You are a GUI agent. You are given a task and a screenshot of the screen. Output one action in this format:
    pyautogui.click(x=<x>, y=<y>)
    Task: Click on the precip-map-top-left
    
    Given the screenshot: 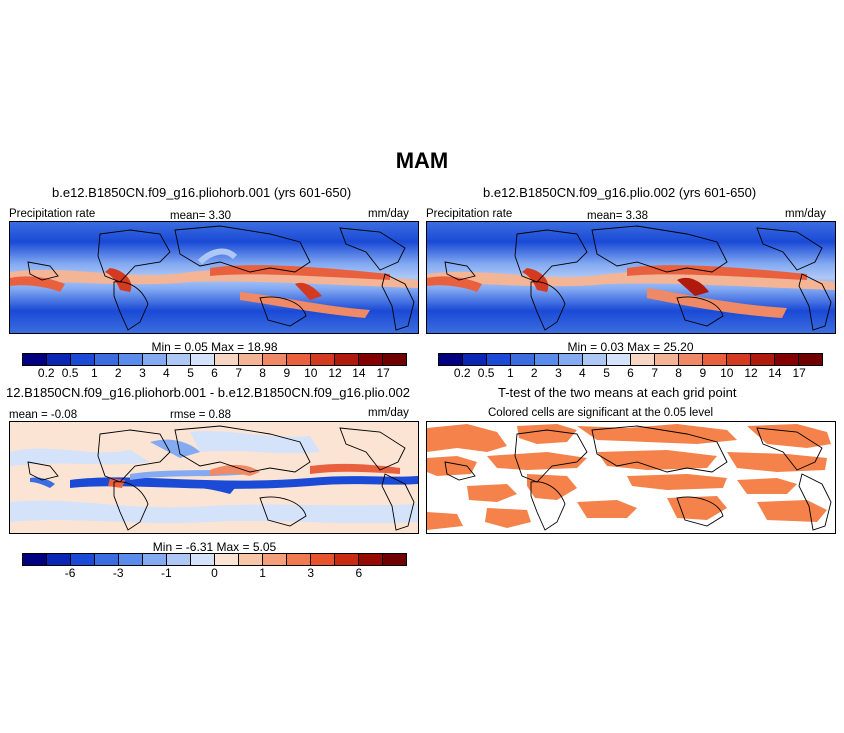 What is the action you would take?
    pyautogui.click(x=214, y=277)
    